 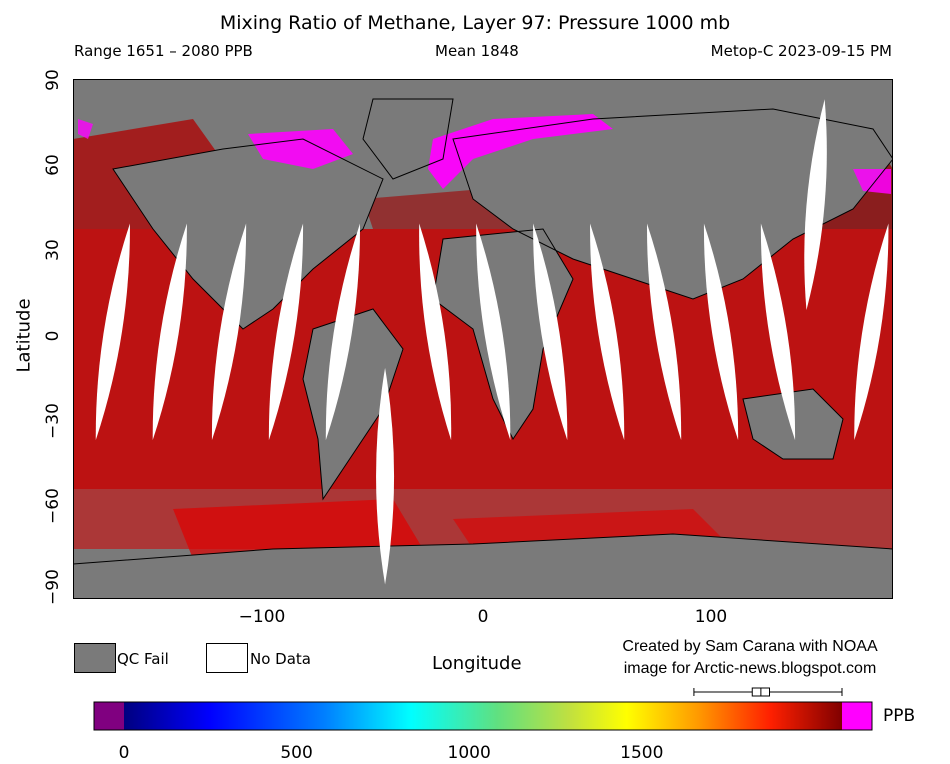 What do you see at coordinates (750, 646) in the screenshot?
I see `credit-line-1: Created by Sam Carana with NOAA` at bounding box center [750, 646].